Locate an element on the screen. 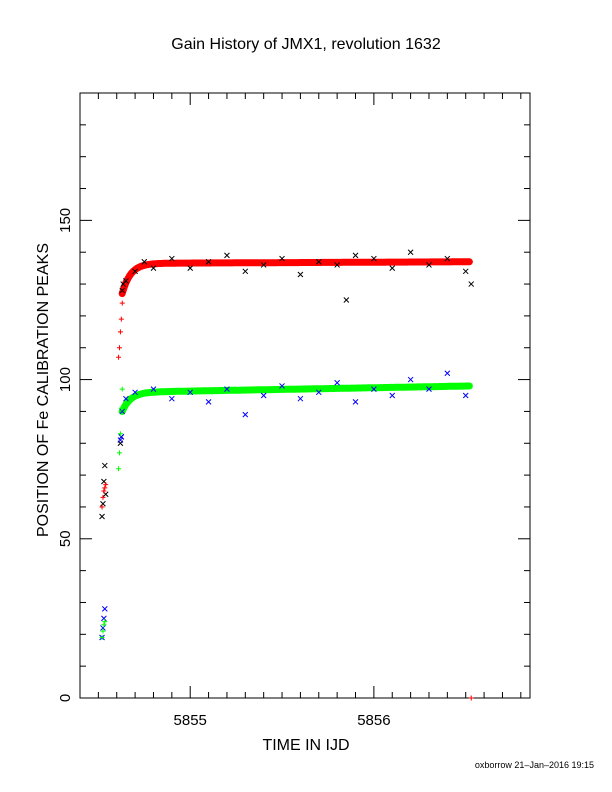  y-tick-label: 150 is located at coordinates (65, 220).